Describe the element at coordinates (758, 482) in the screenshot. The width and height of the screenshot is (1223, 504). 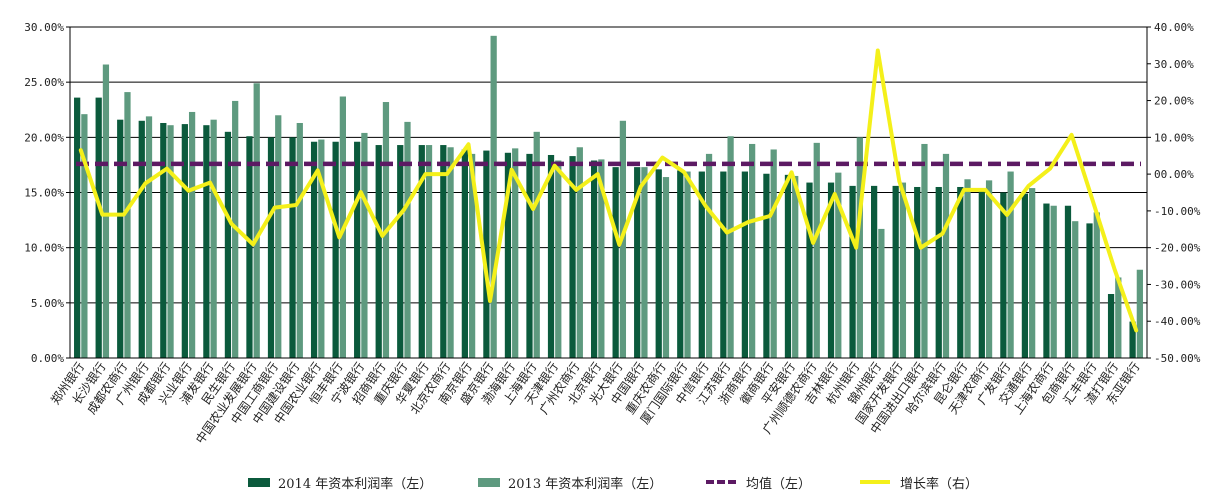
I see `legend-item-mean: 均值（左）` at that location.